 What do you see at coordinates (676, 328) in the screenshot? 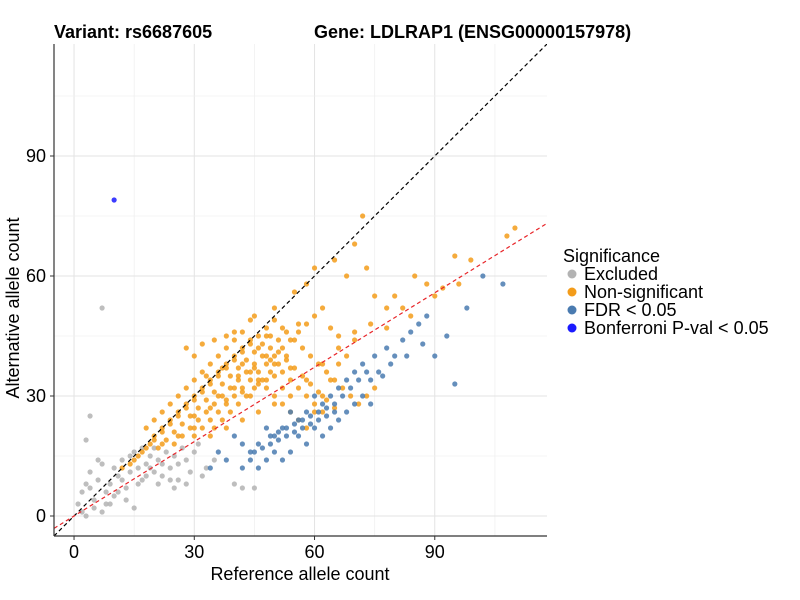
I see `legend-label-bonferroni-p-val-0-05: Bonferroni P-val < 0.05` at bounding box center [676, 328].